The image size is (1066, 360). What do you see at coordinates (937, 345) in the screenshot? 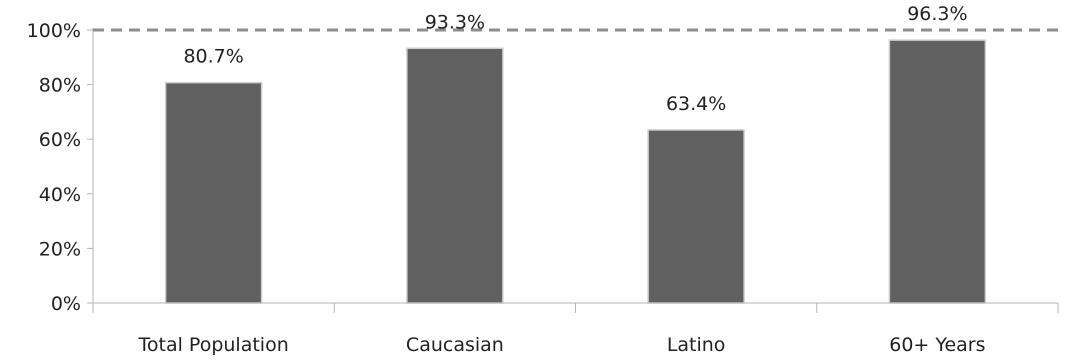
I see `x-category-label: 60+ Years` at bounding box center [937, 345].